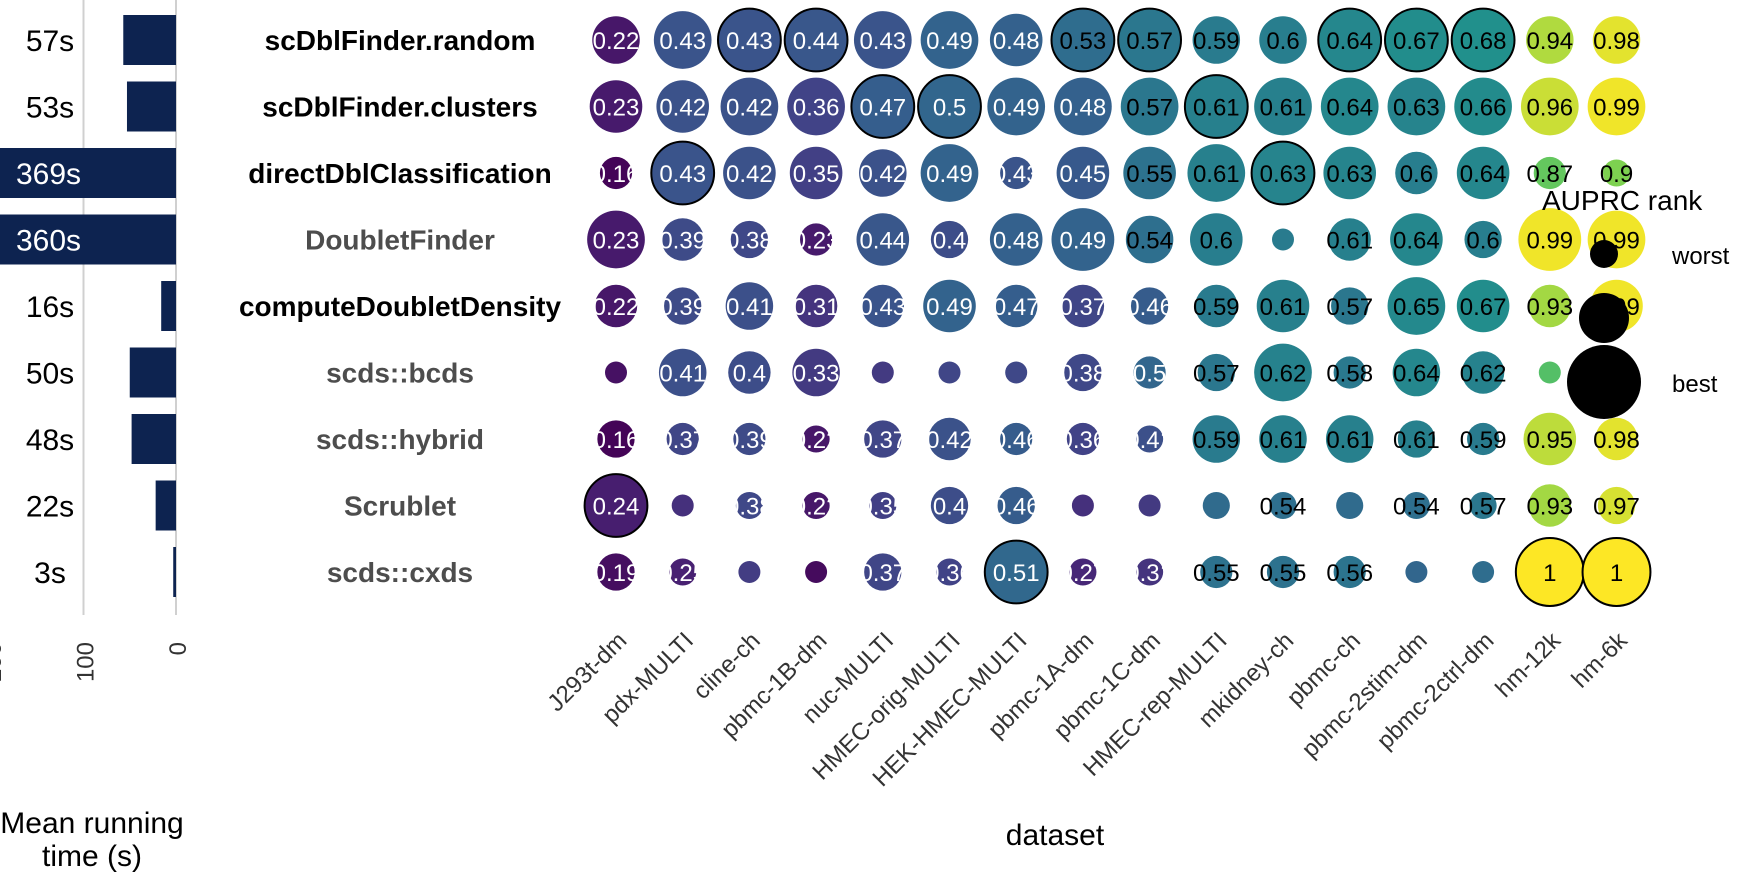  Describe the element at coordinates (1416, 507) in the screenshot. I see `auprc-value-label: 0.54` at that location.